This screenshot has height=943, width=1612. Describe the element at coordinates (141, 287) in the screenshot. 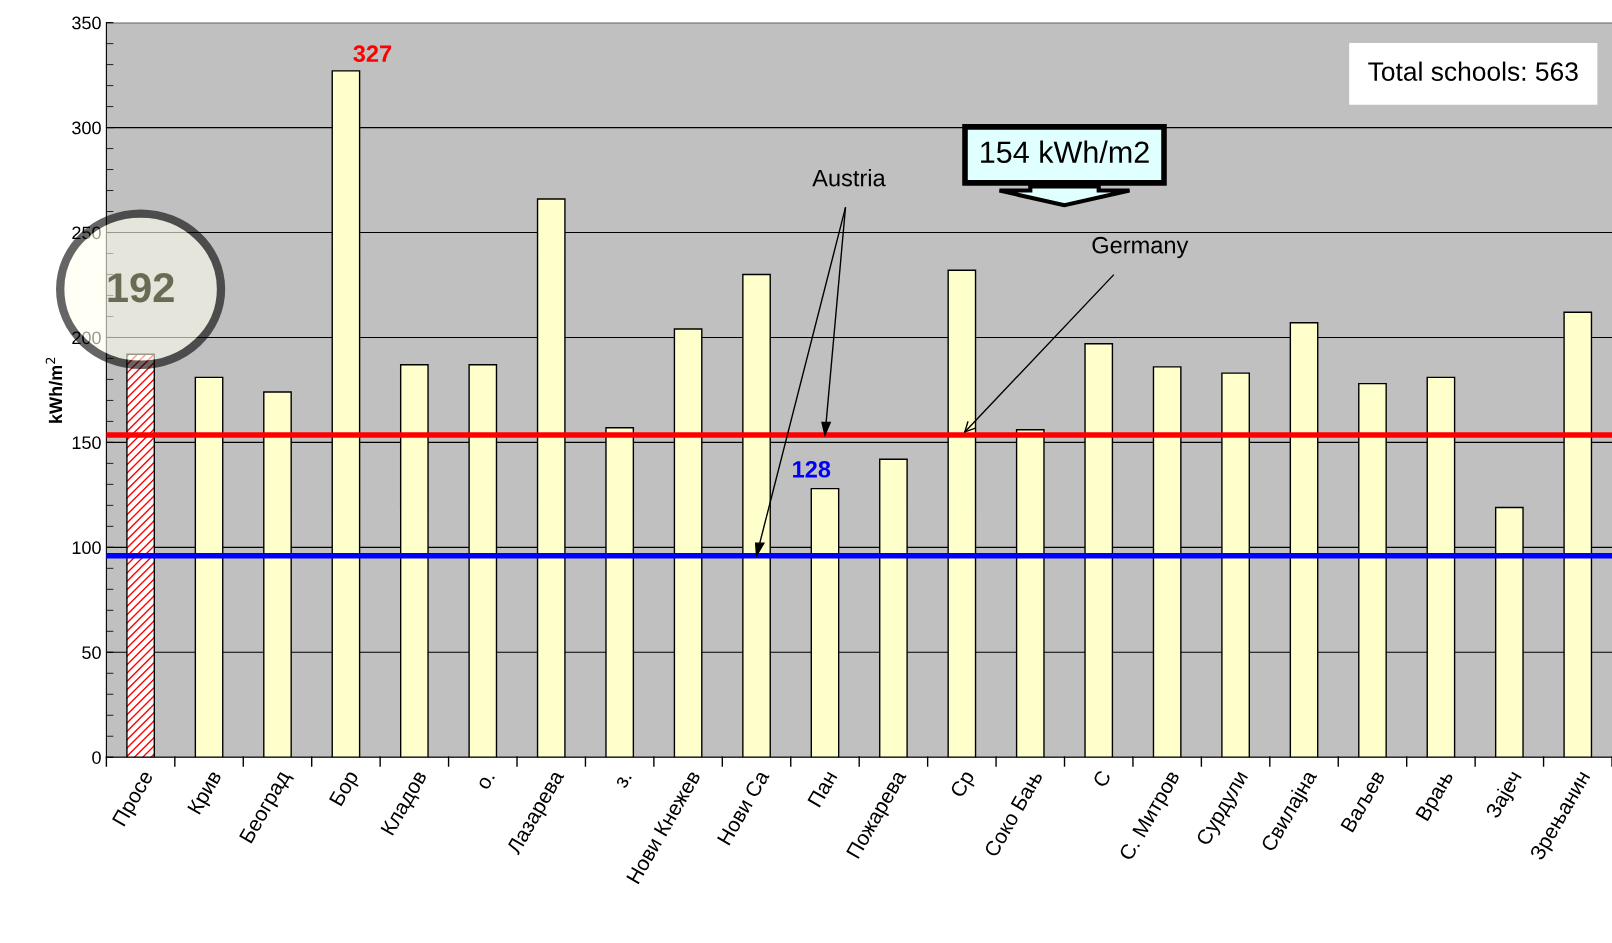

I see `data-label: 192` at that location.